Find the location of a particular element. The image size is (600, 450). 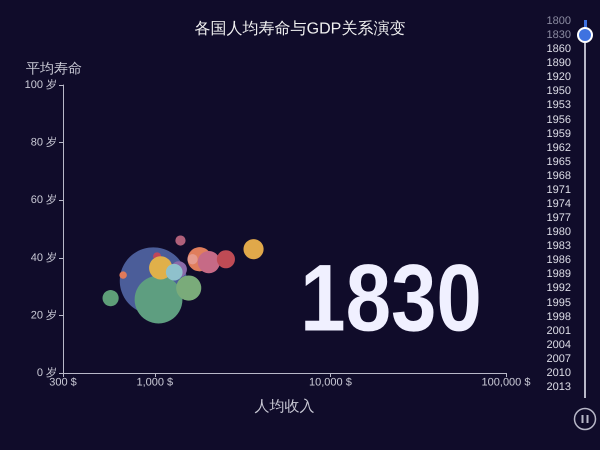

x-axis-title: 人均收入 is located at coordinates (284, 406).